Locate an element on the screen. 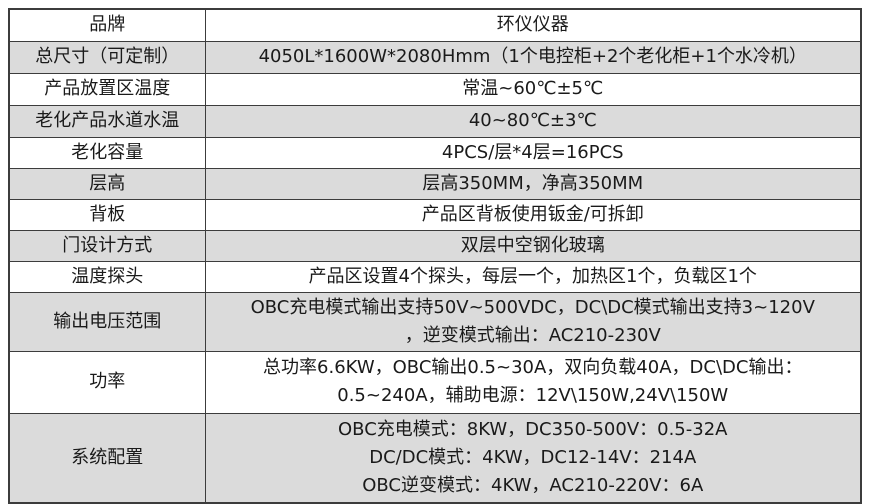  value-line: 产品区设置4个探头，每层一个，加热区1个，负载区1个 is located at coordinates (532, 276).